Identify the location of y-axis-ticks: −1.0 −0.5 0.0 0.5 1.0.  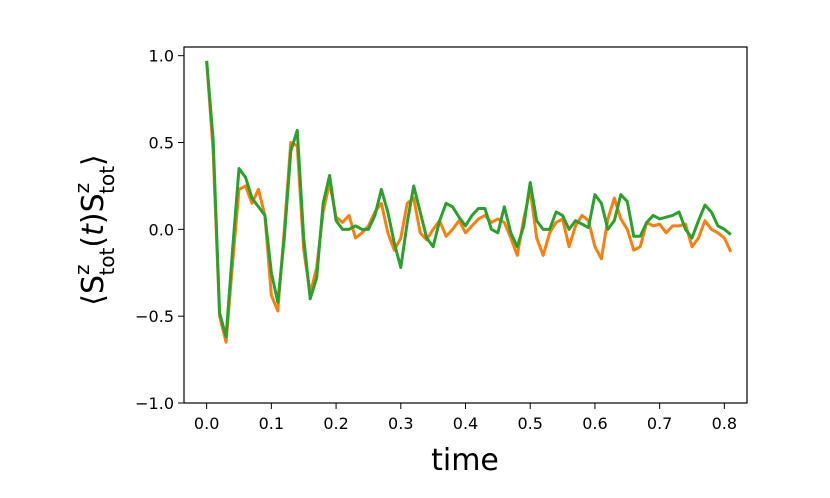
(159, 230).